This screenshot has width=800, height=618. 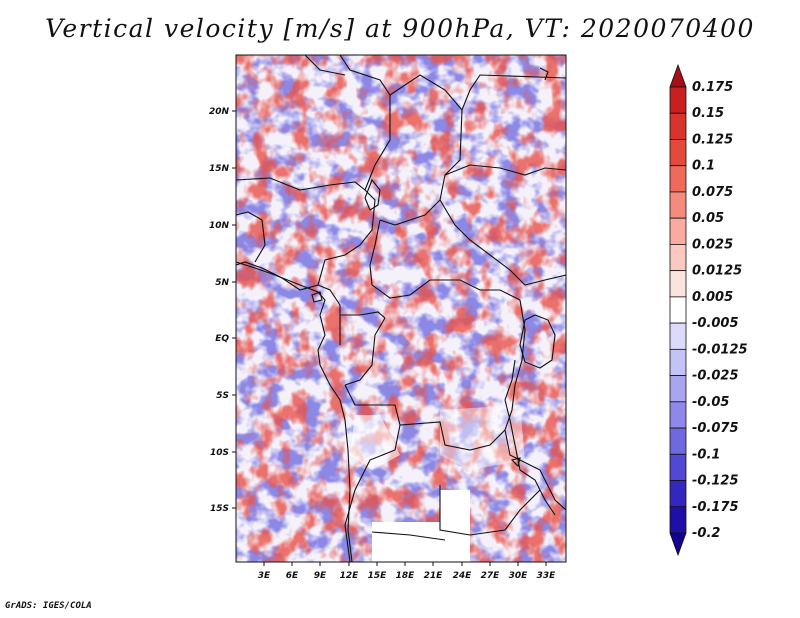 What do you see at coordinates (717, 271) in the screenshot?
I see `colorbar-label: 0.0125` at bounding box center [717, 271].